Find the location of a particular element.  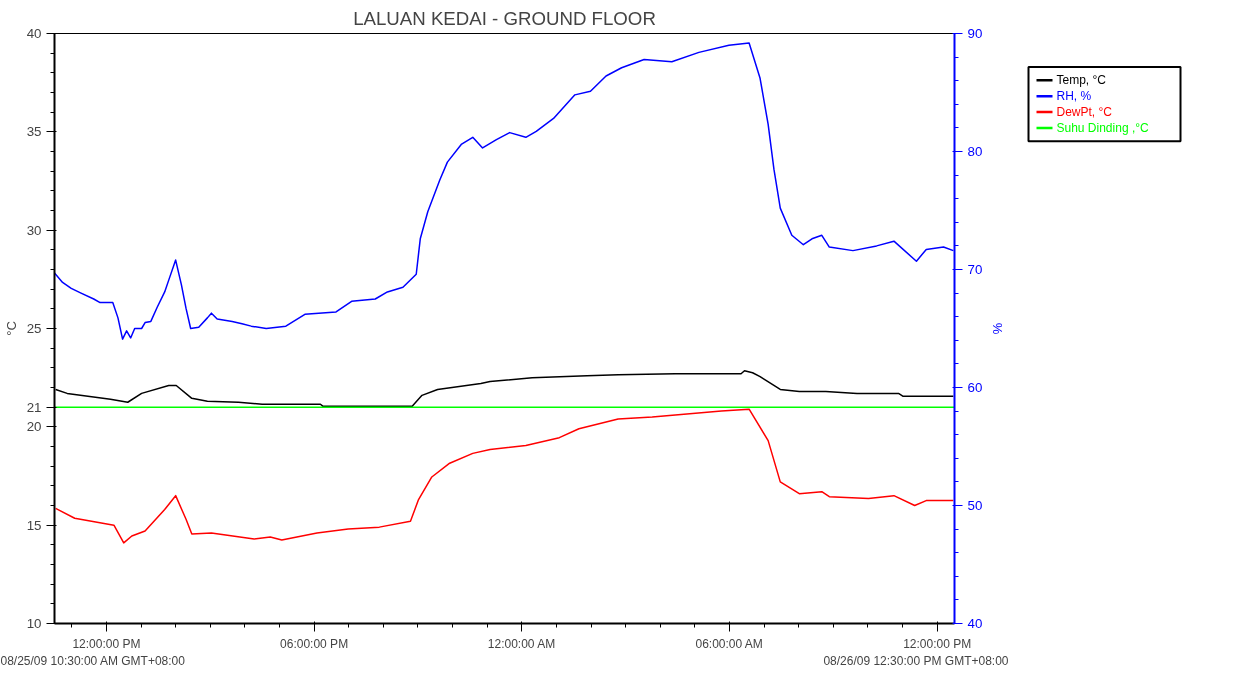

y-axis-title: °C is located at coordinates (11, 328).